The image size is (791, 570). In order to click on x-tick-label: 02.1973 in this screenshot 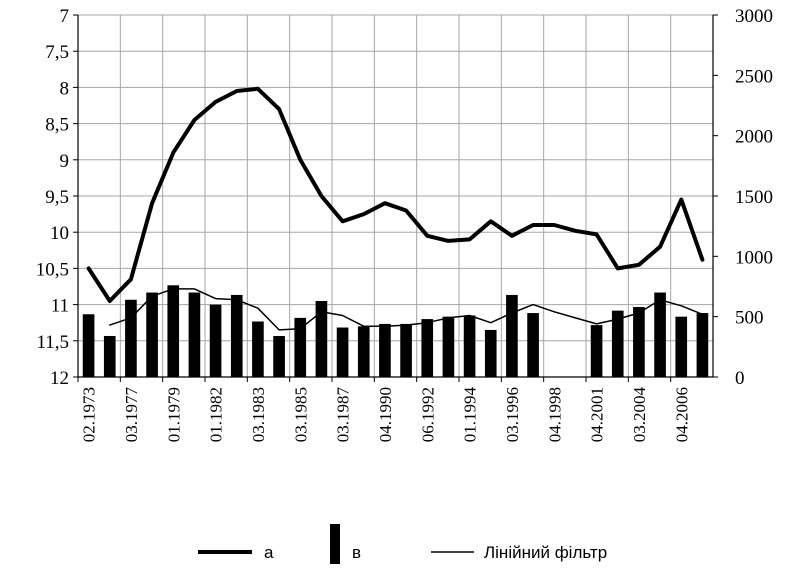, I will do `click(89, 414)`.